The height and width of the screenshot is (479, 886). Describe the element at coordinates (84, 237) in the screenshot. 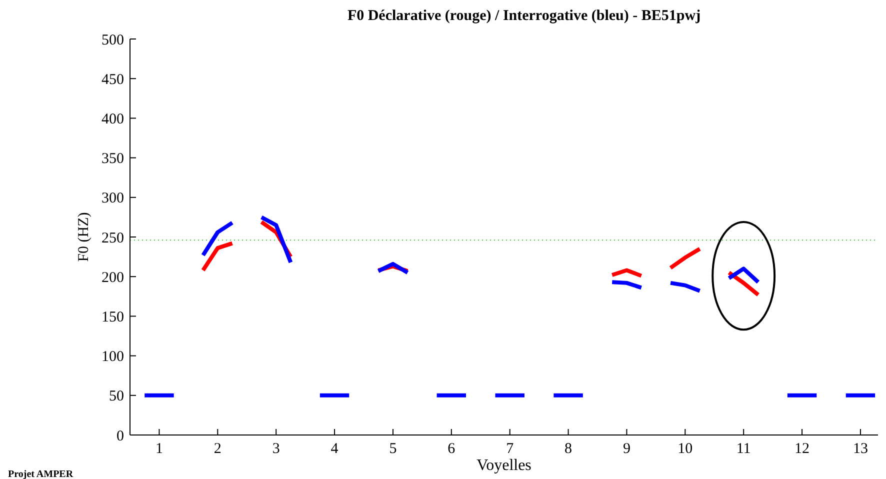

I see `y-axis-title: F0 (HZ)` at that location.